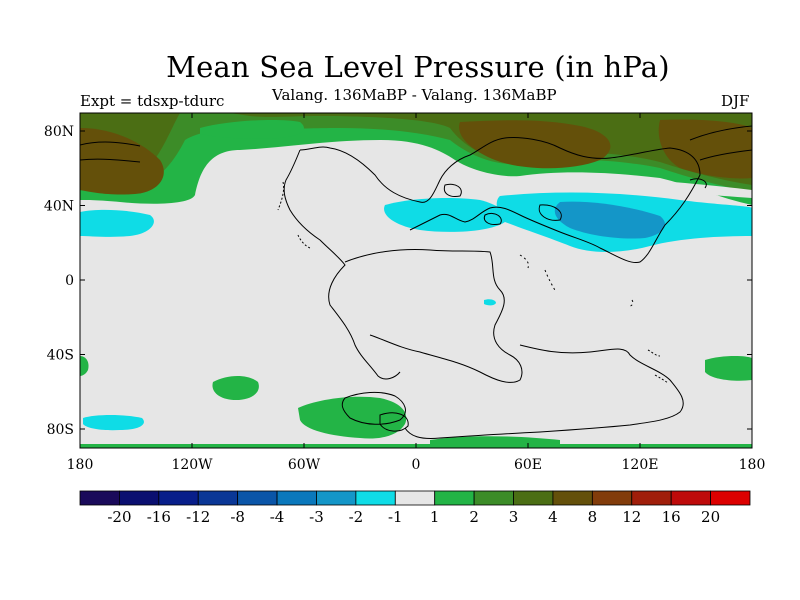  I want to click on lat-tick-label: 0, so click(69, 281).